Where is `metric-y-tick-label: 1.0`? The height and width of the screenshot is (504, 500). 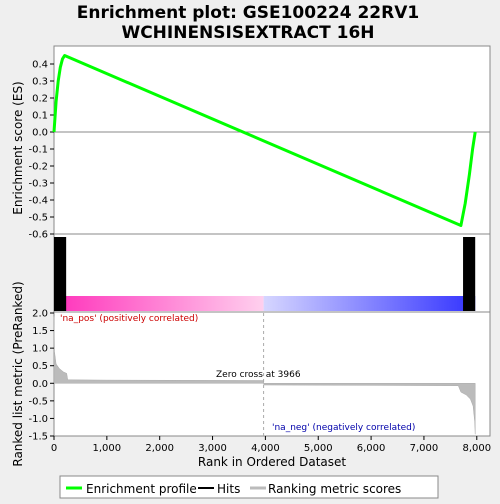
metric-y-tick-label: 1.0 is located at coordinates (40, 349).